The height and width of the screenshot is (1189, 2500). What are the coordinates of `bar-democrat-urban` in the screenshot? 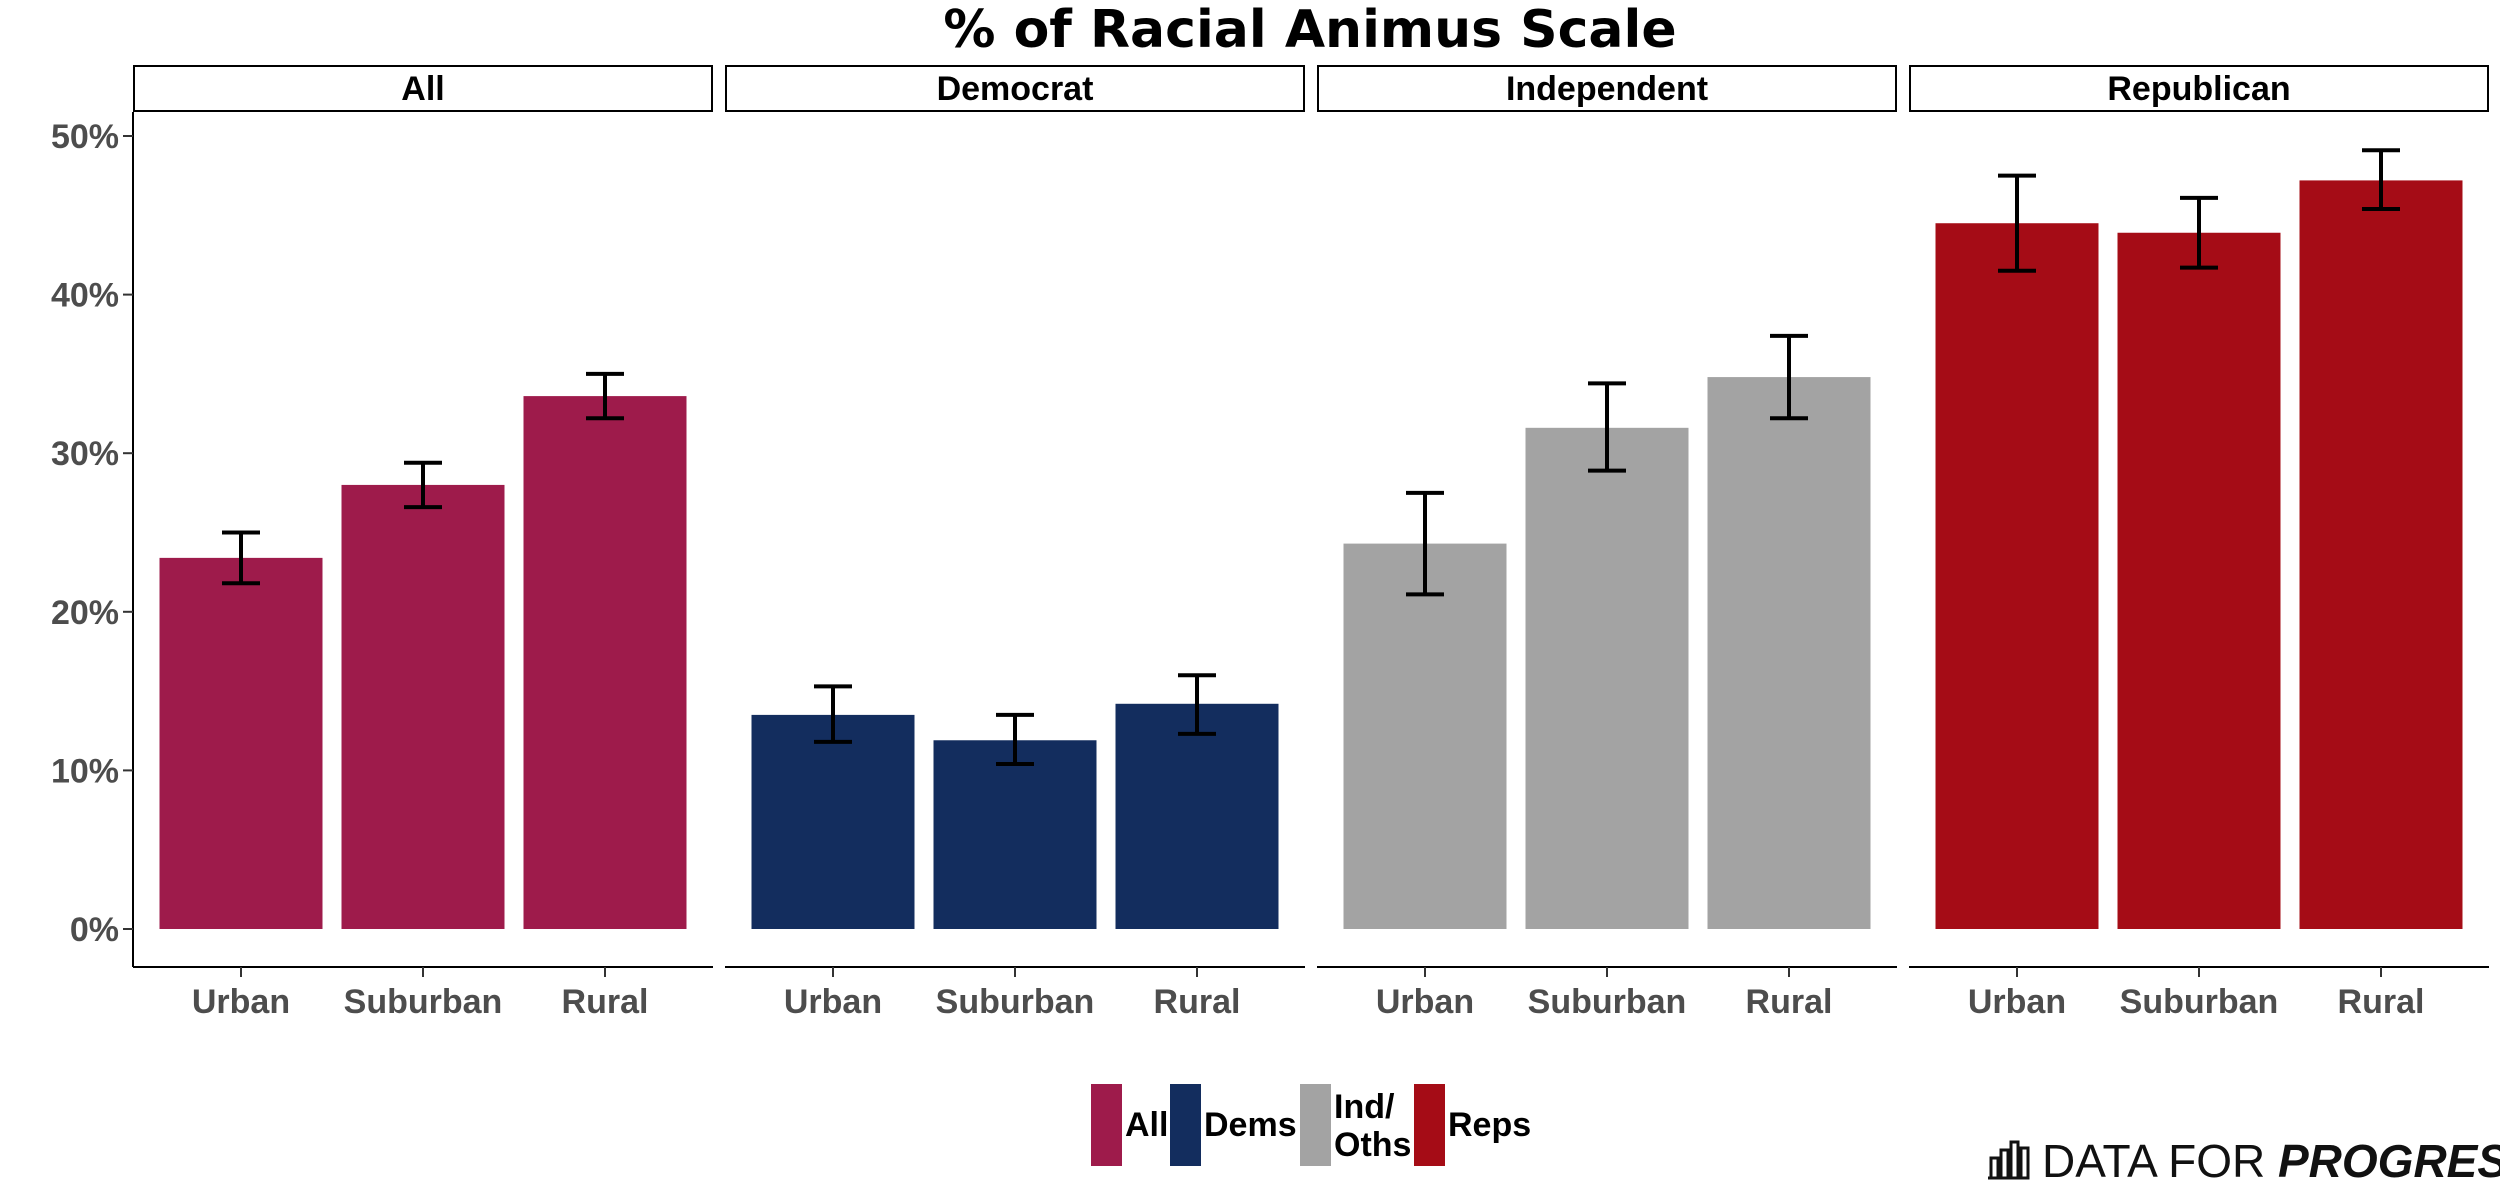 It's located at (833, 821).